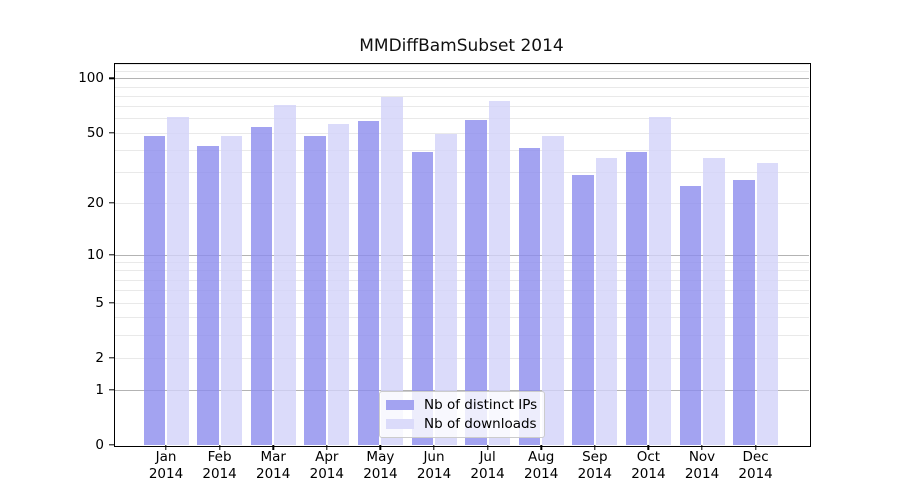 This screenshot has height=500, width=900. I want to click on x-tick-aug, so click(541, 447).